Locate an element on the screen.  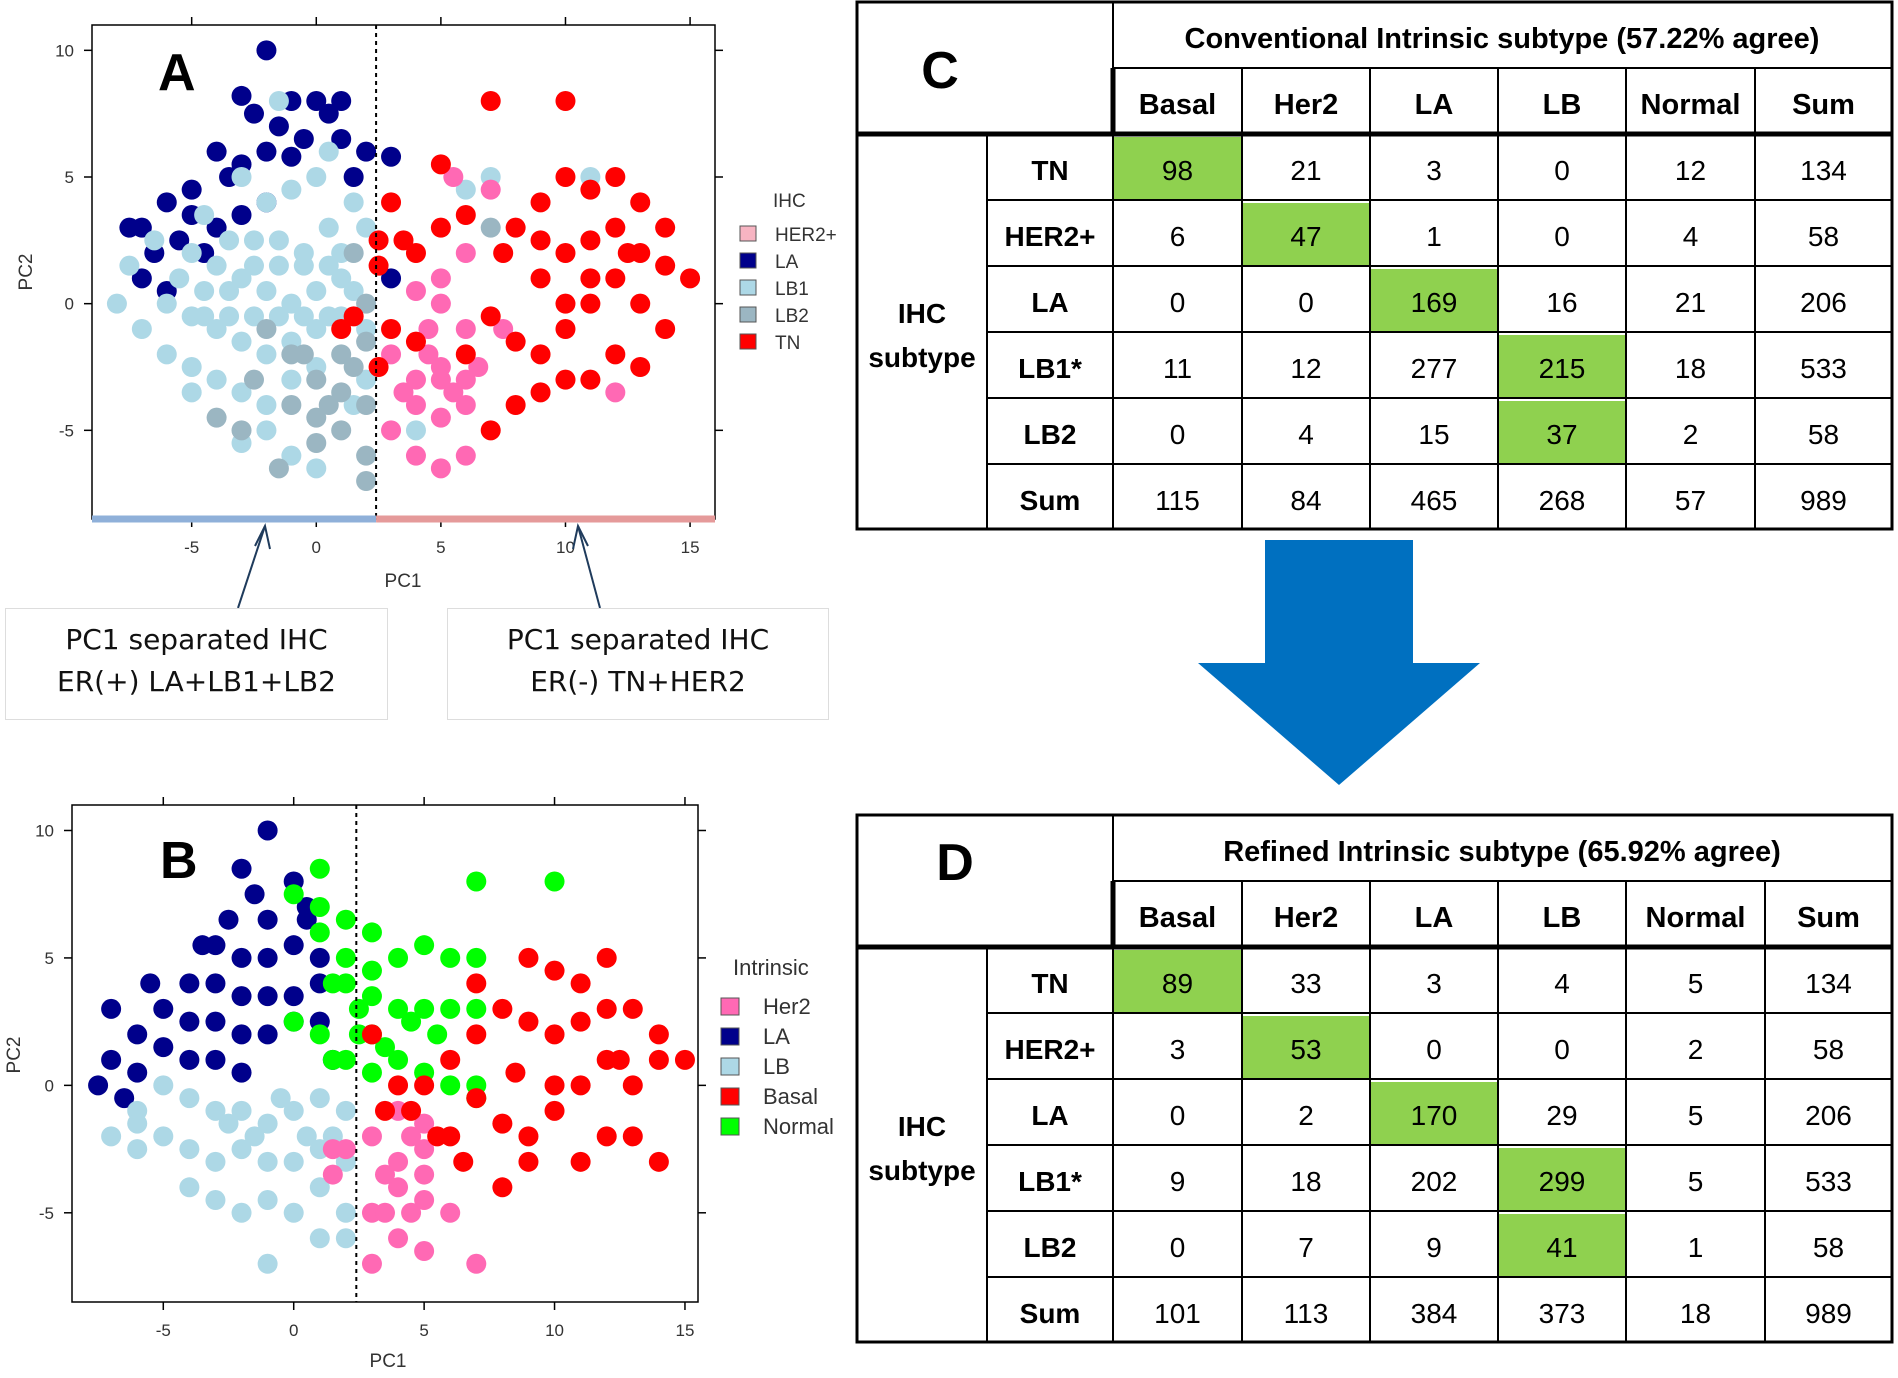
panel-b-points is located at coordinates (391, 1047).